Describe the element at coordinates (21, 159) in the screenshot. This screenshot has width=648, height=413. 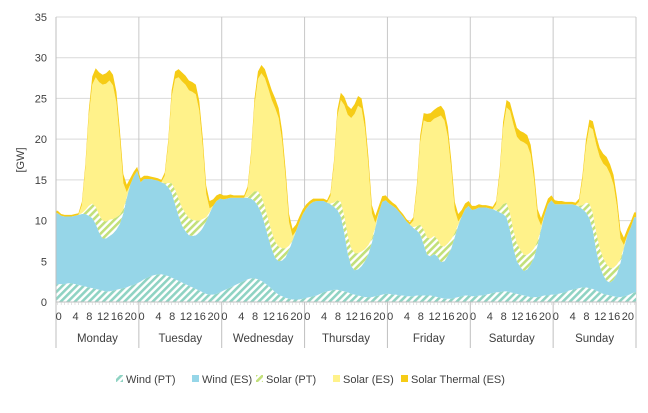
I see `y-axis-title: [GW]` at that location.